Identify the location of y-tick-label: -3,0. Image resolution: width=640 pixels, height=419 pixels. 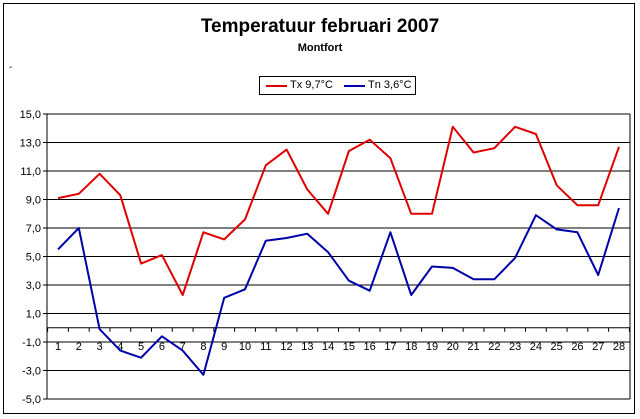
(31, 372).